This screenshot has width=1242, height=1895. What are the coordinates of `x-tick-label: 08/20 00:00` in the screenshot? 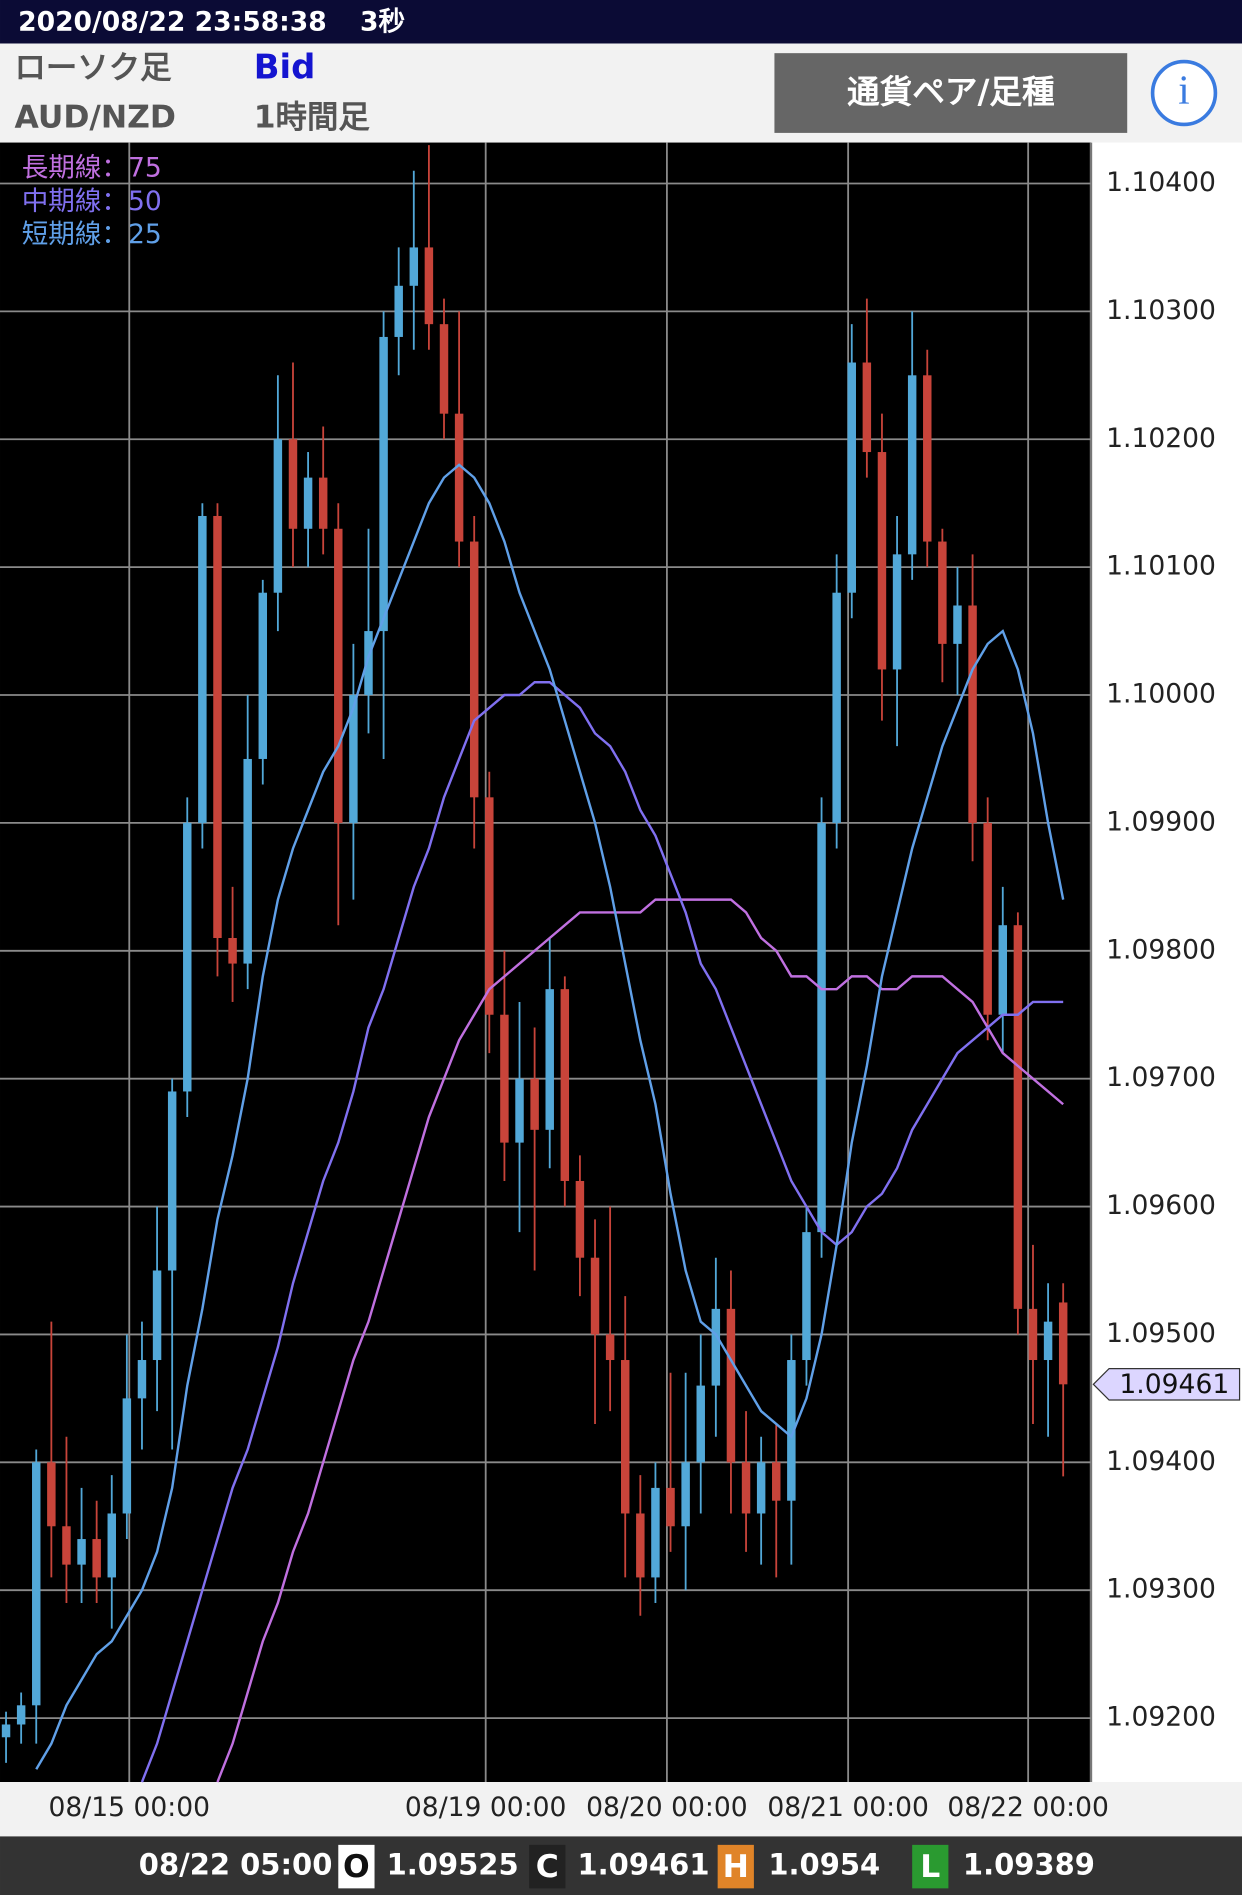 It's located at (667, 1807).